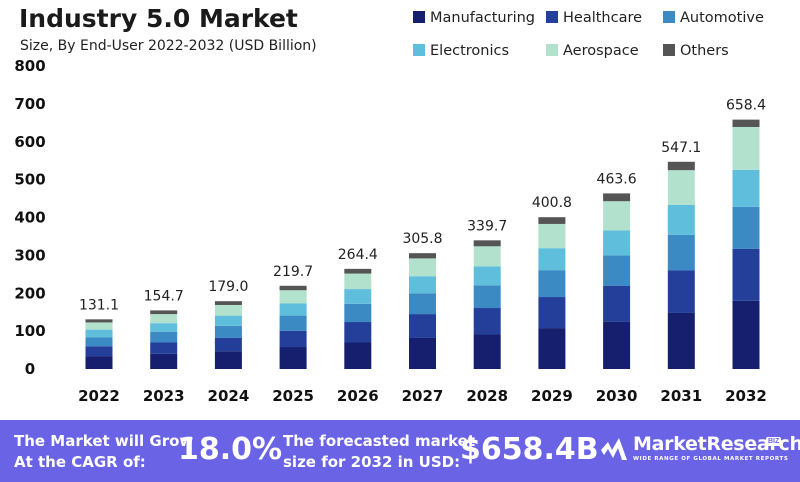  Describe the element at coordinates (617, 179) in the screenshot. I see `total-value-label: 463.6` at that location.